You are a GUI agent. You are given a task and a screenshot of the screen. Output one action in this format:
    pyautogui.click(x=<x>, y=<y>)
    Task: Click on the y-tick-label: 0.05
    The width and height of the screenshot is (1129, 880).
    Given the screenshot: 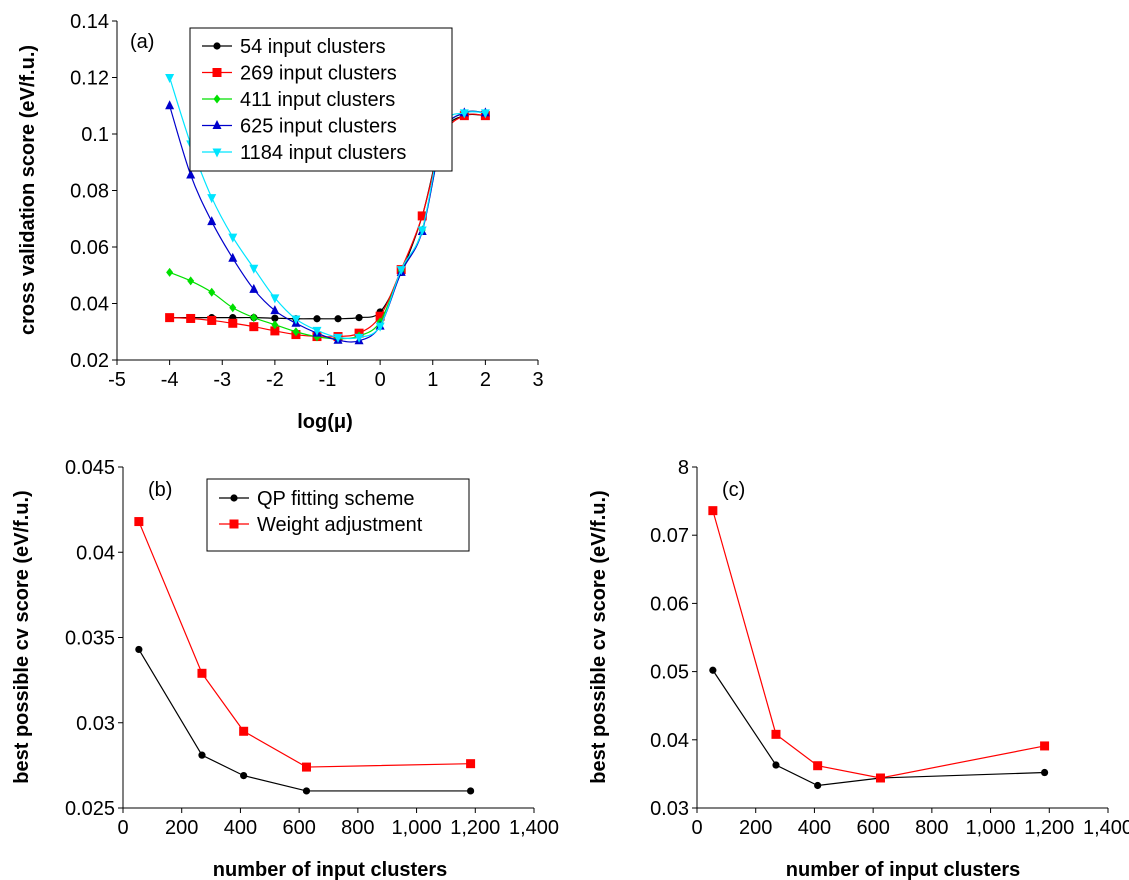 What is the action you would take?
    pyautogui.click(x=669, y=673)
    